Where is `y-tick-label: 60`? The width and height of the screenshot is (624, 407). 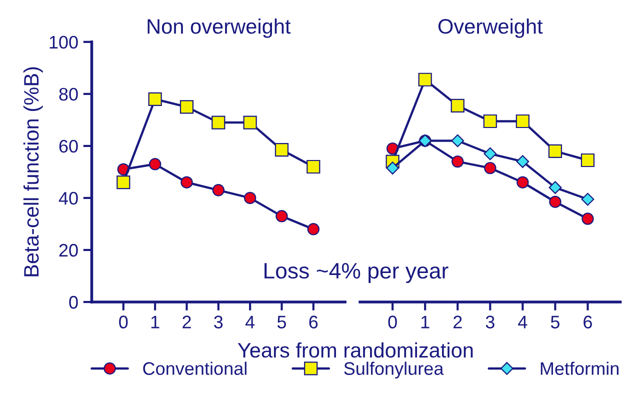
y-tick-label: 60 is located at coordinates (68, 146).